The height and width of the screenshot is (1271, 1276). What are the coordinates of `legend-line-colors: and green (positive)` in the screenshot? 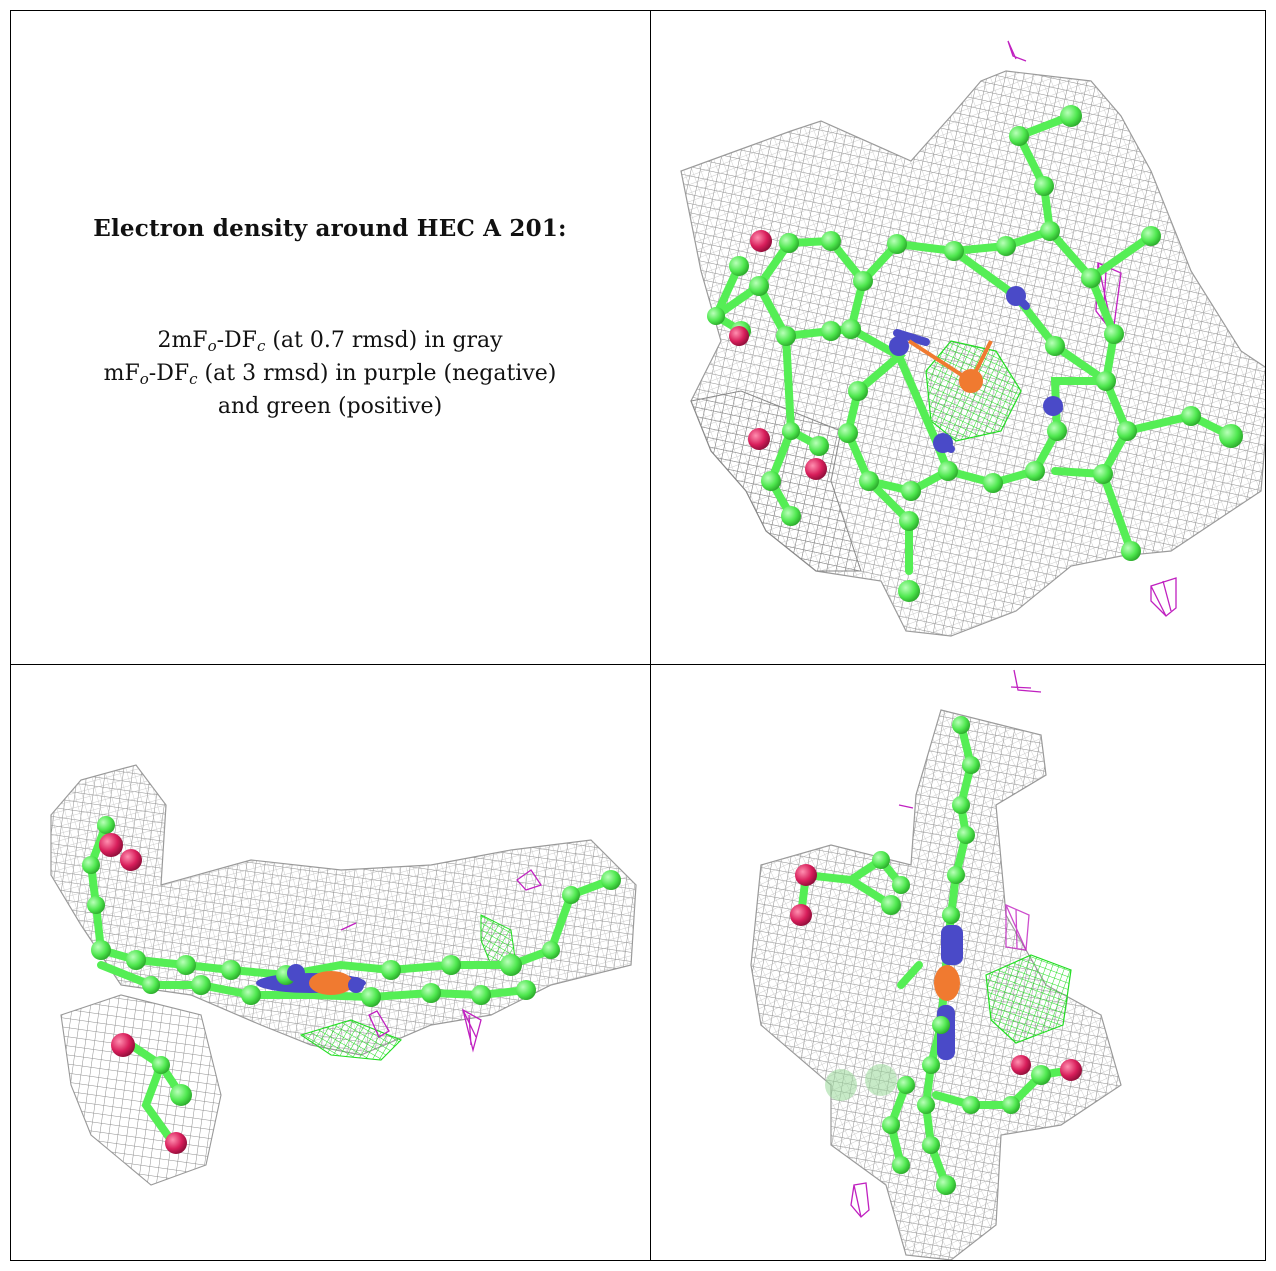 It's located at (330, 406).